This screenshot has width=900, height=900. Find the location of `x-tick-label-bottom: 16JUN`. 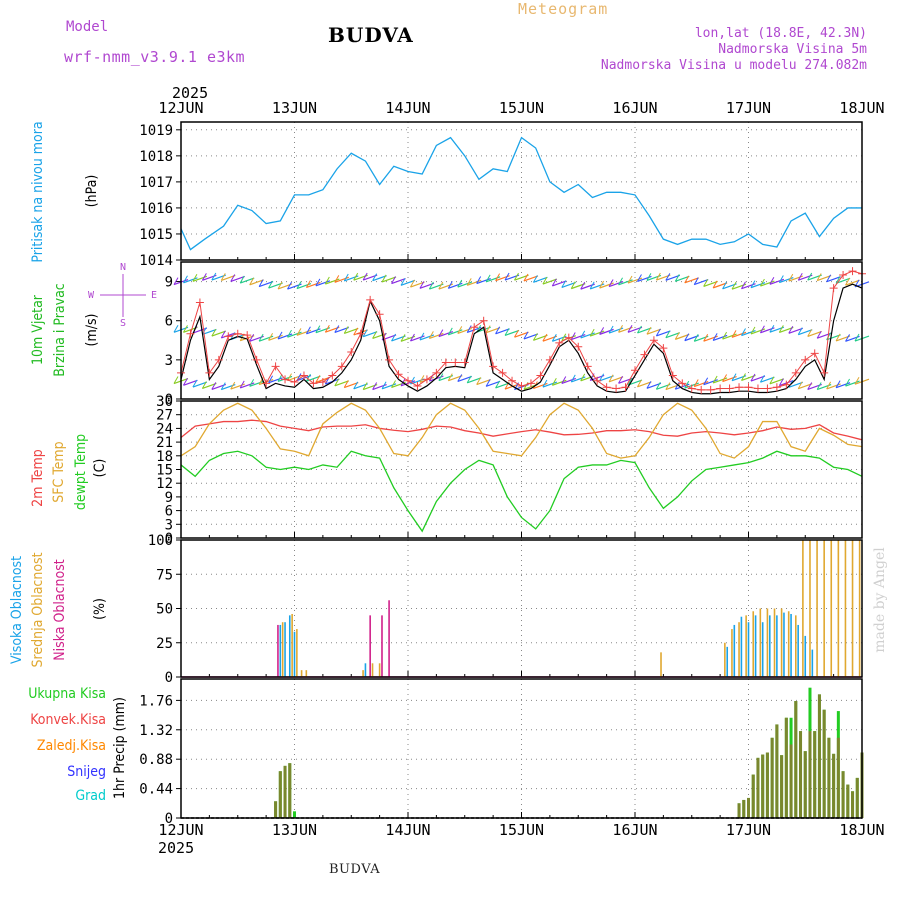

x-tick-label-bottom: 16JUN is located at coordinates (634, 830).